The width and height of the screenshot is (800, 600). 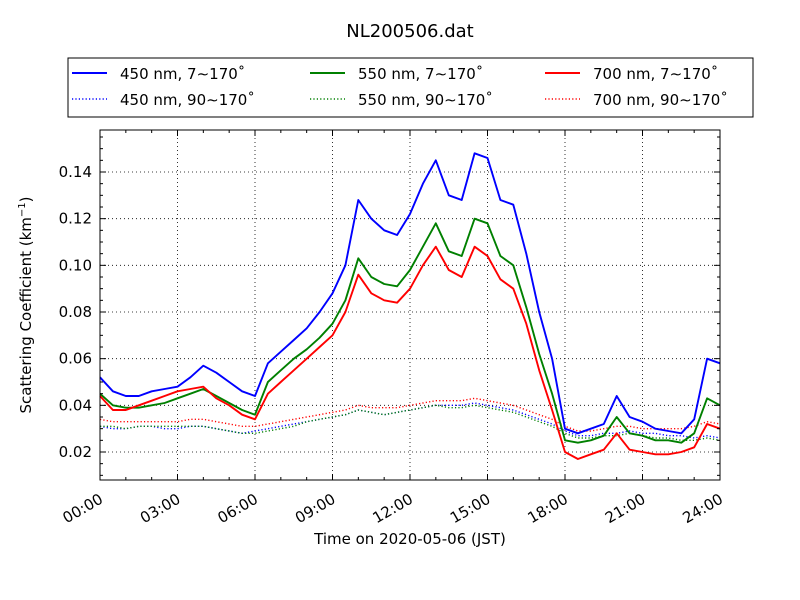 I want to click on x-tick-label: 15:00, so click(x=470, y=508).